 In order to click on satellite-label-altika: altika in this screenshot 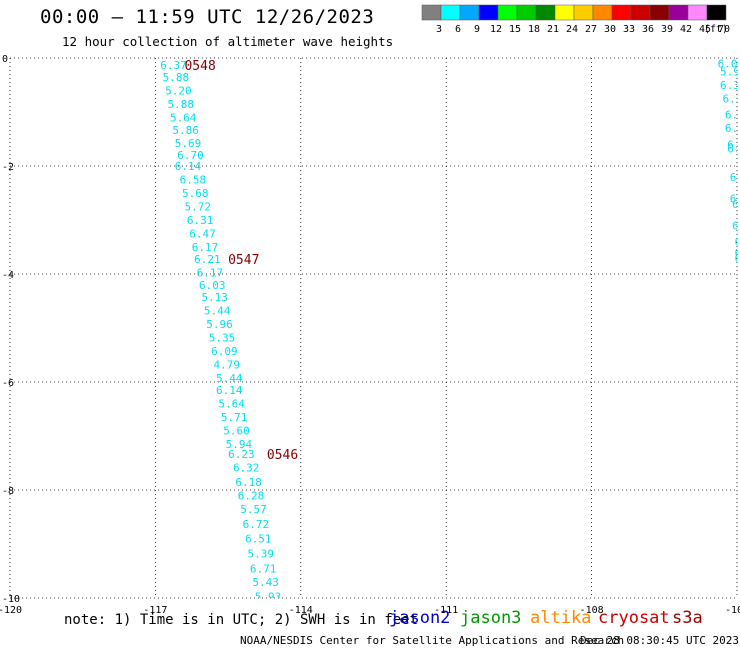, I will do `click(561, 618)`.